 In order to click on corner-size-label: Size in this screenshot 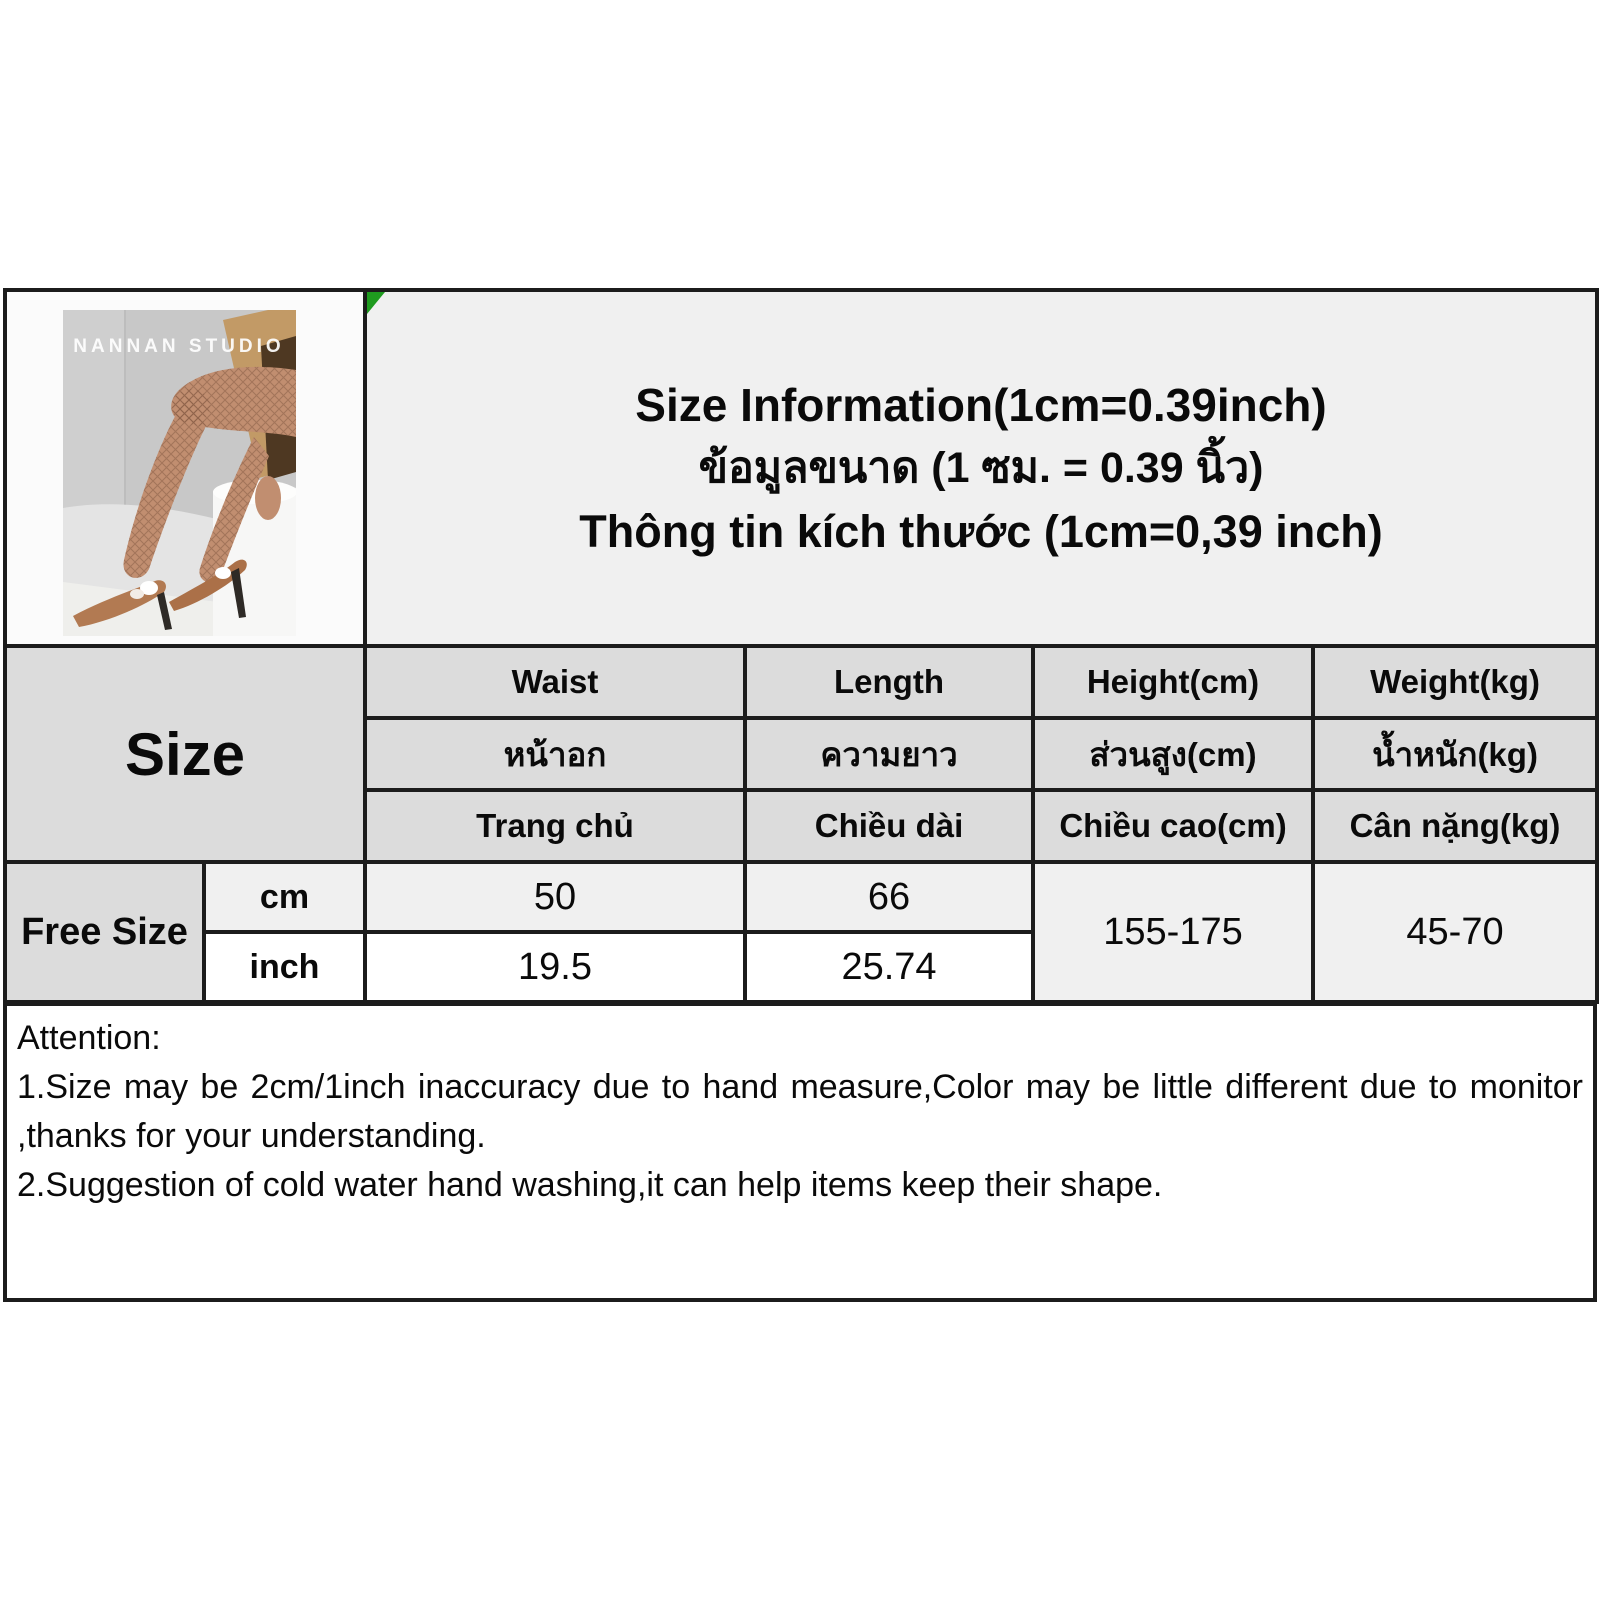, I will do `click(185, 754)`.